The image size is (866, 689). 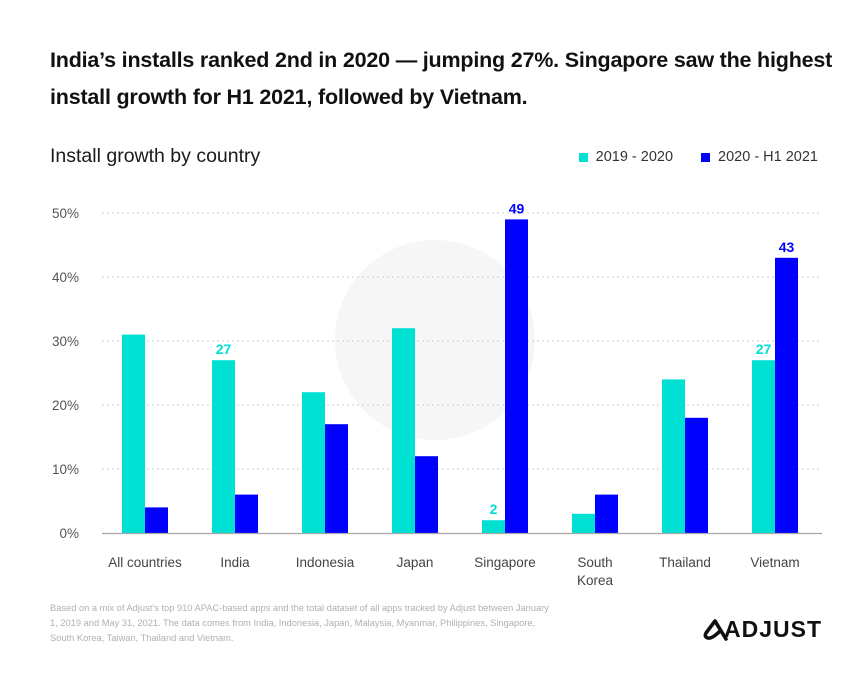 What do you see at coordinates (415, 562) in the screenshot?
I see `x-tick-label: Japan` at bounding box center [415, 562].